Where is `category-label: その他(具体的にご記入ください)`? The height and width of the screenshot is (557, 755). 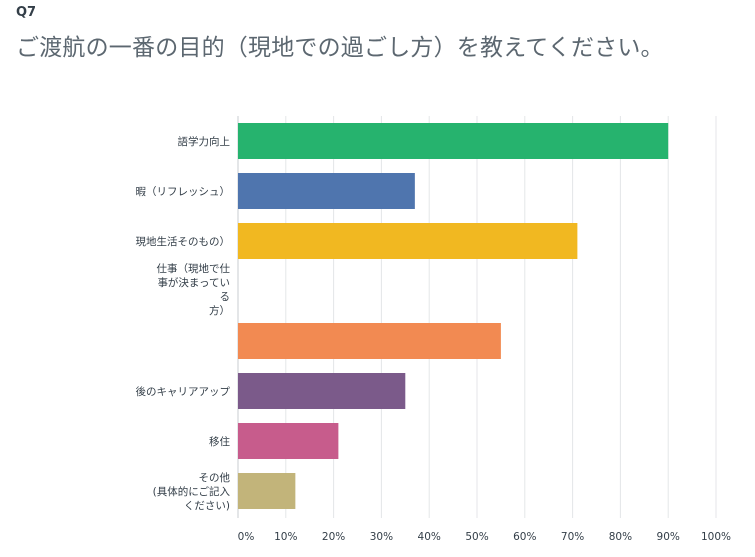 category-label: その他(具体的にご記入ください) is located at coordinates (192, 491).